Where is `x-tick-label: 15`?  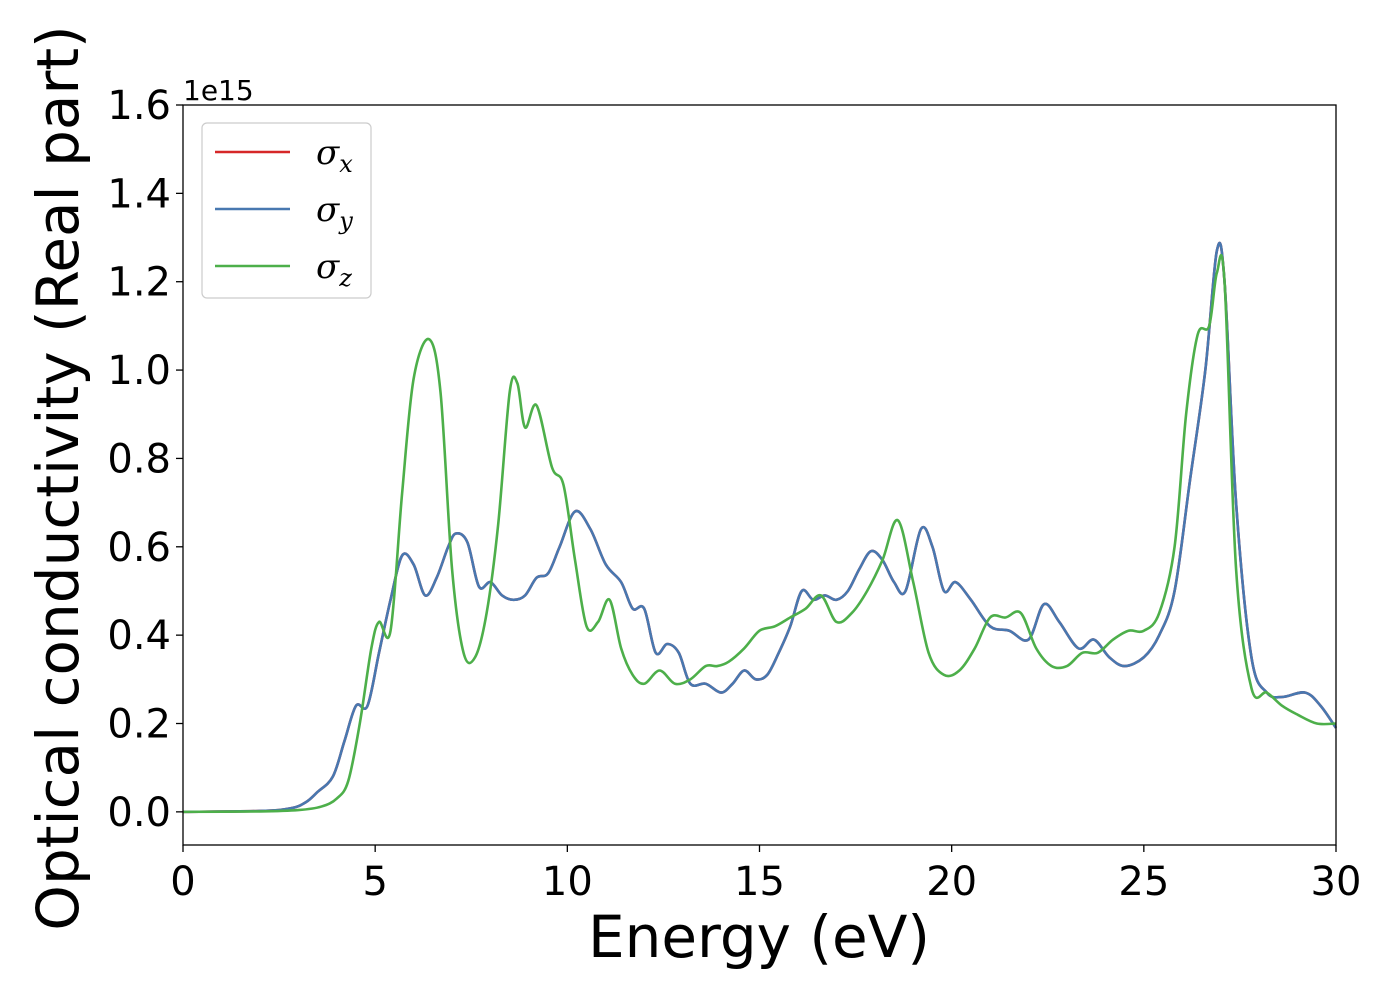 x-tick-label: 15 is located at coordinates (759, 882).